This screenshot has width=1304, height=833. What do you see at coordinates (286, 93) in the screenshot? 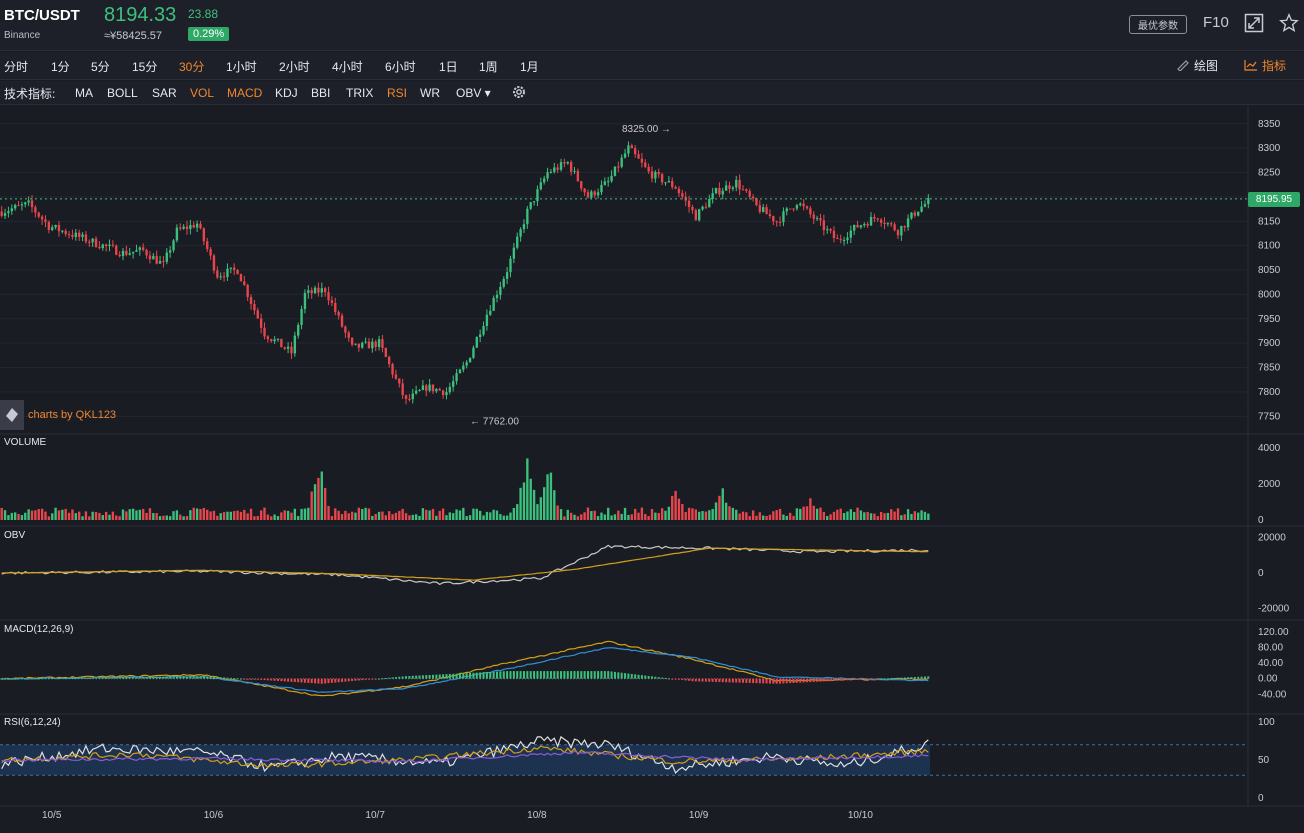
I see `indicator-kdj: KDJ` at bounding box center [286, 93].